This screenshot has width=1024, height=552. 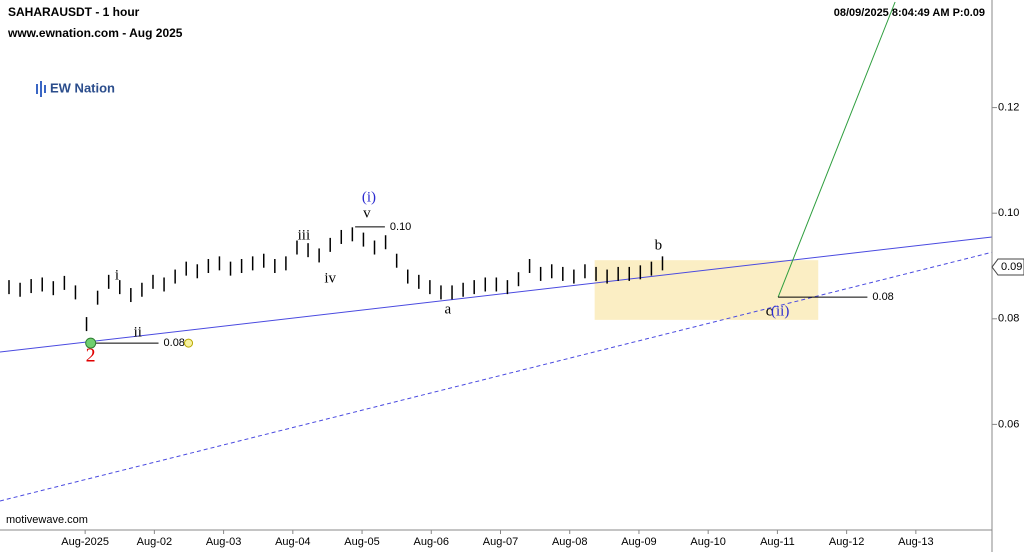 I want to click on x-tick-label: Aug-03, so click(x=223, y=542).